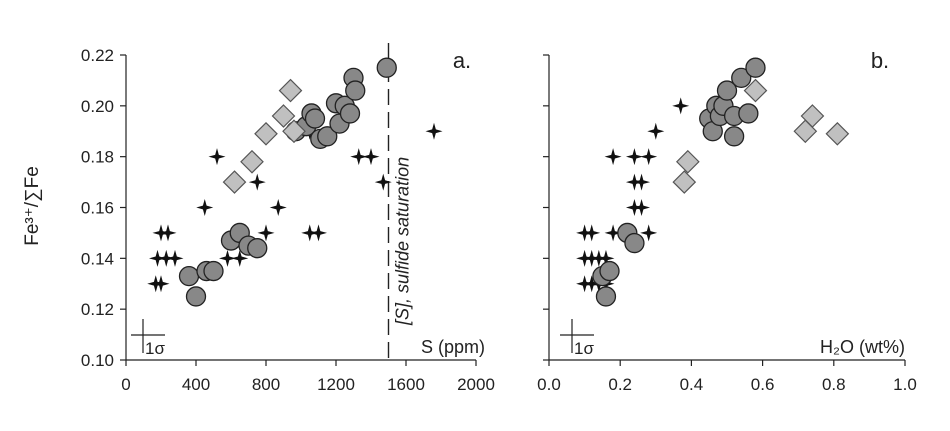 The height and width of the screenshot is (431, 950). Describe the element at coordinates (453, 347) in the screenshot. I see `x-axis-label: S (ppm)` at that location.